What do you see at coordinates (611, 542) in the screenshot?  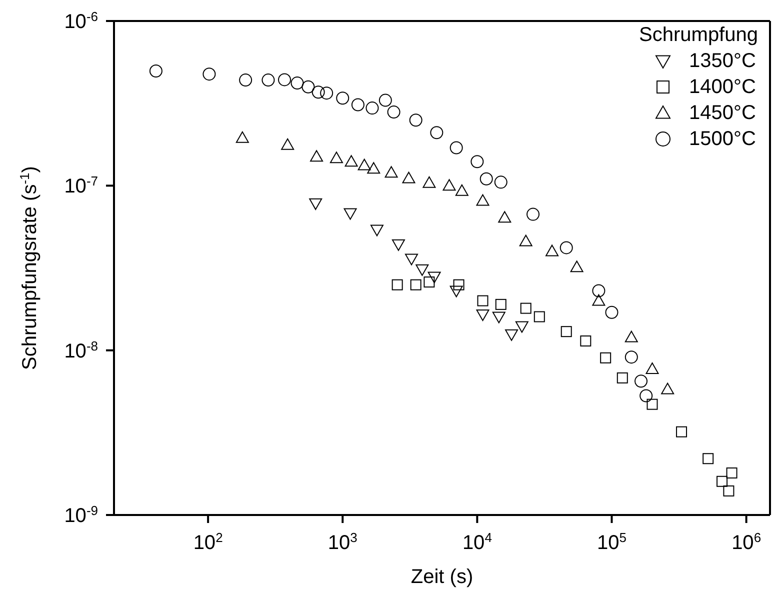 I see `x-tick-label: 10$^{5}$` at bounding box center [611, 542].